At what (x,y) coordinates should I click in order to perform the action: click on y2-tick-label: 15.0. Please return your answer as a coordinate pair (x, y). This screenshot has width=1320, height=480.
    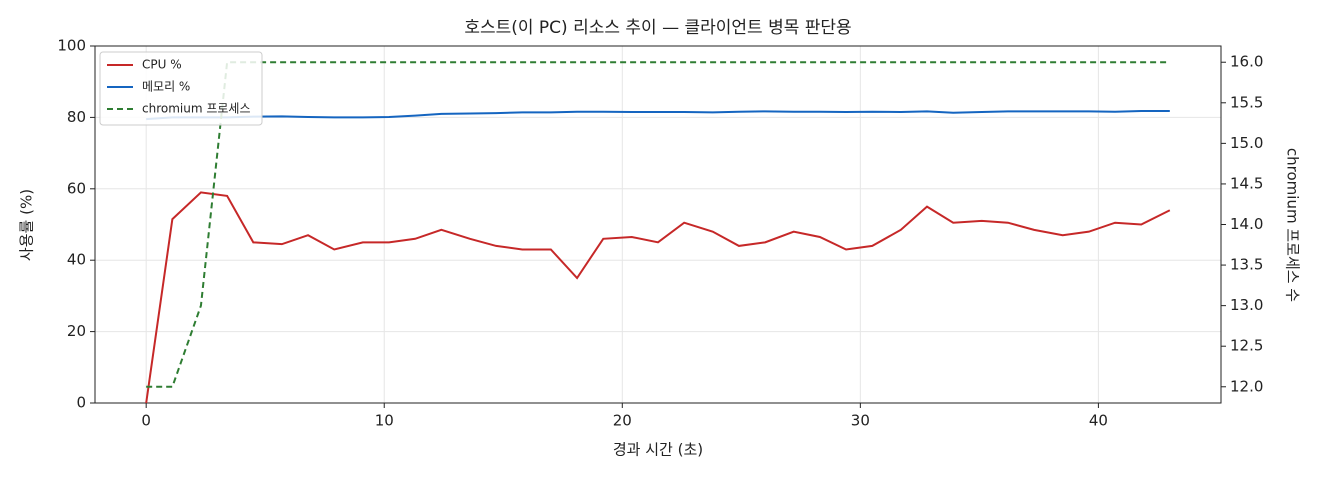
    Looking at the image, I should click on (1246, 143).